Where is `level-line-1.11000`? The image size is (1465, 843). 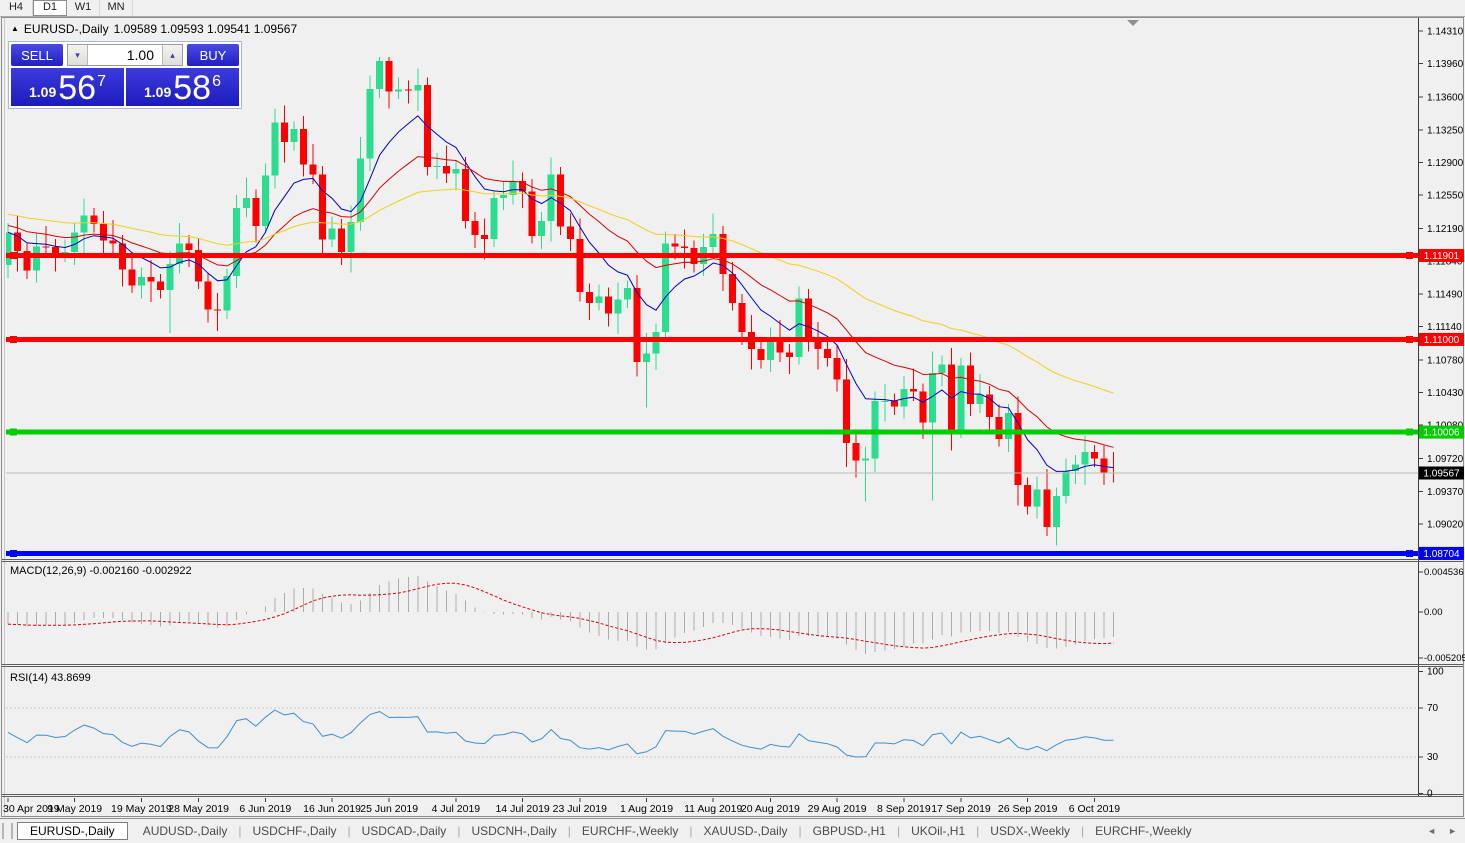
level-line-1.11000 is located at coordinates (712, 339).